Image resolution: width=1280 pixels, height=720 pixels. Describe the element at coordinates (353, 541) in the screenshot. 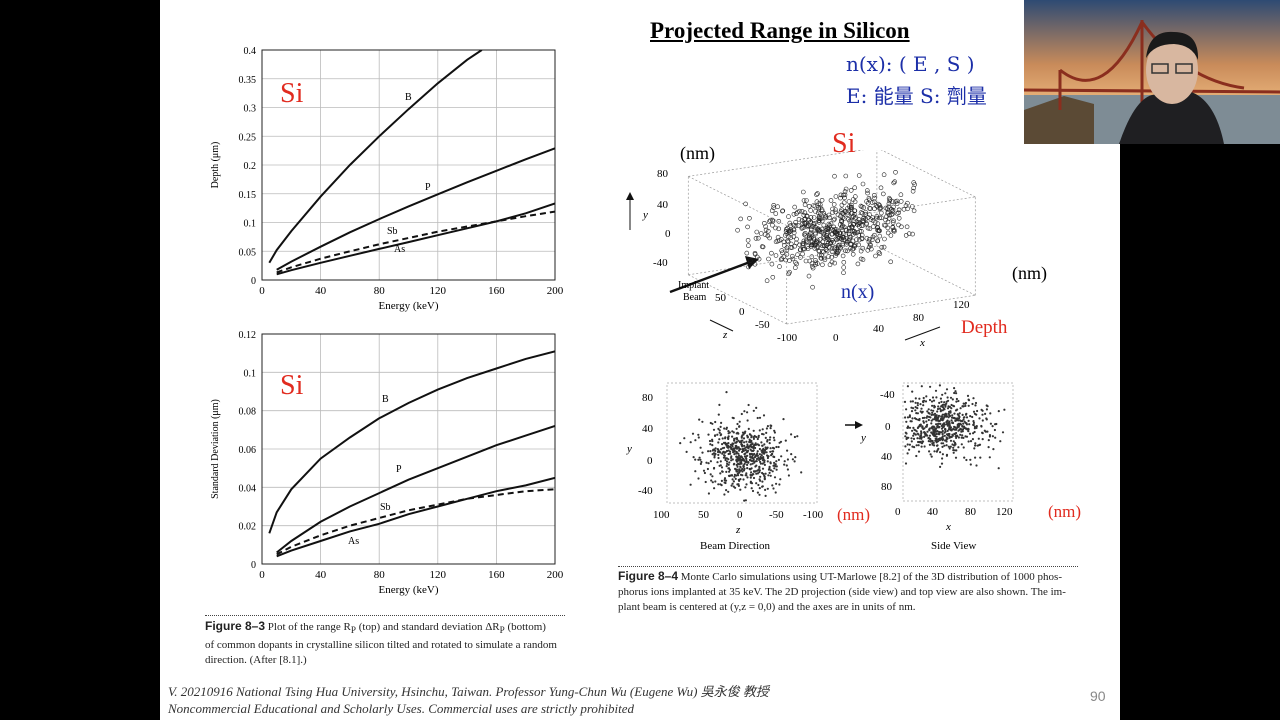

I see `series-label-as: As` at that location.